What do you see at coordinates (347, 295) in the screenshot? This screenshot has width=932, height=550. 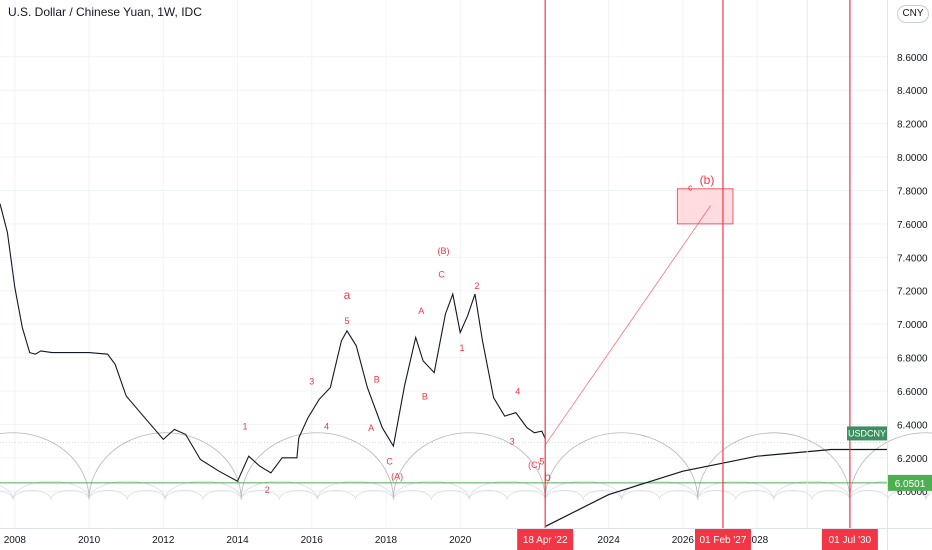 I see `wave-label: a` at bounding box center [347, 295].